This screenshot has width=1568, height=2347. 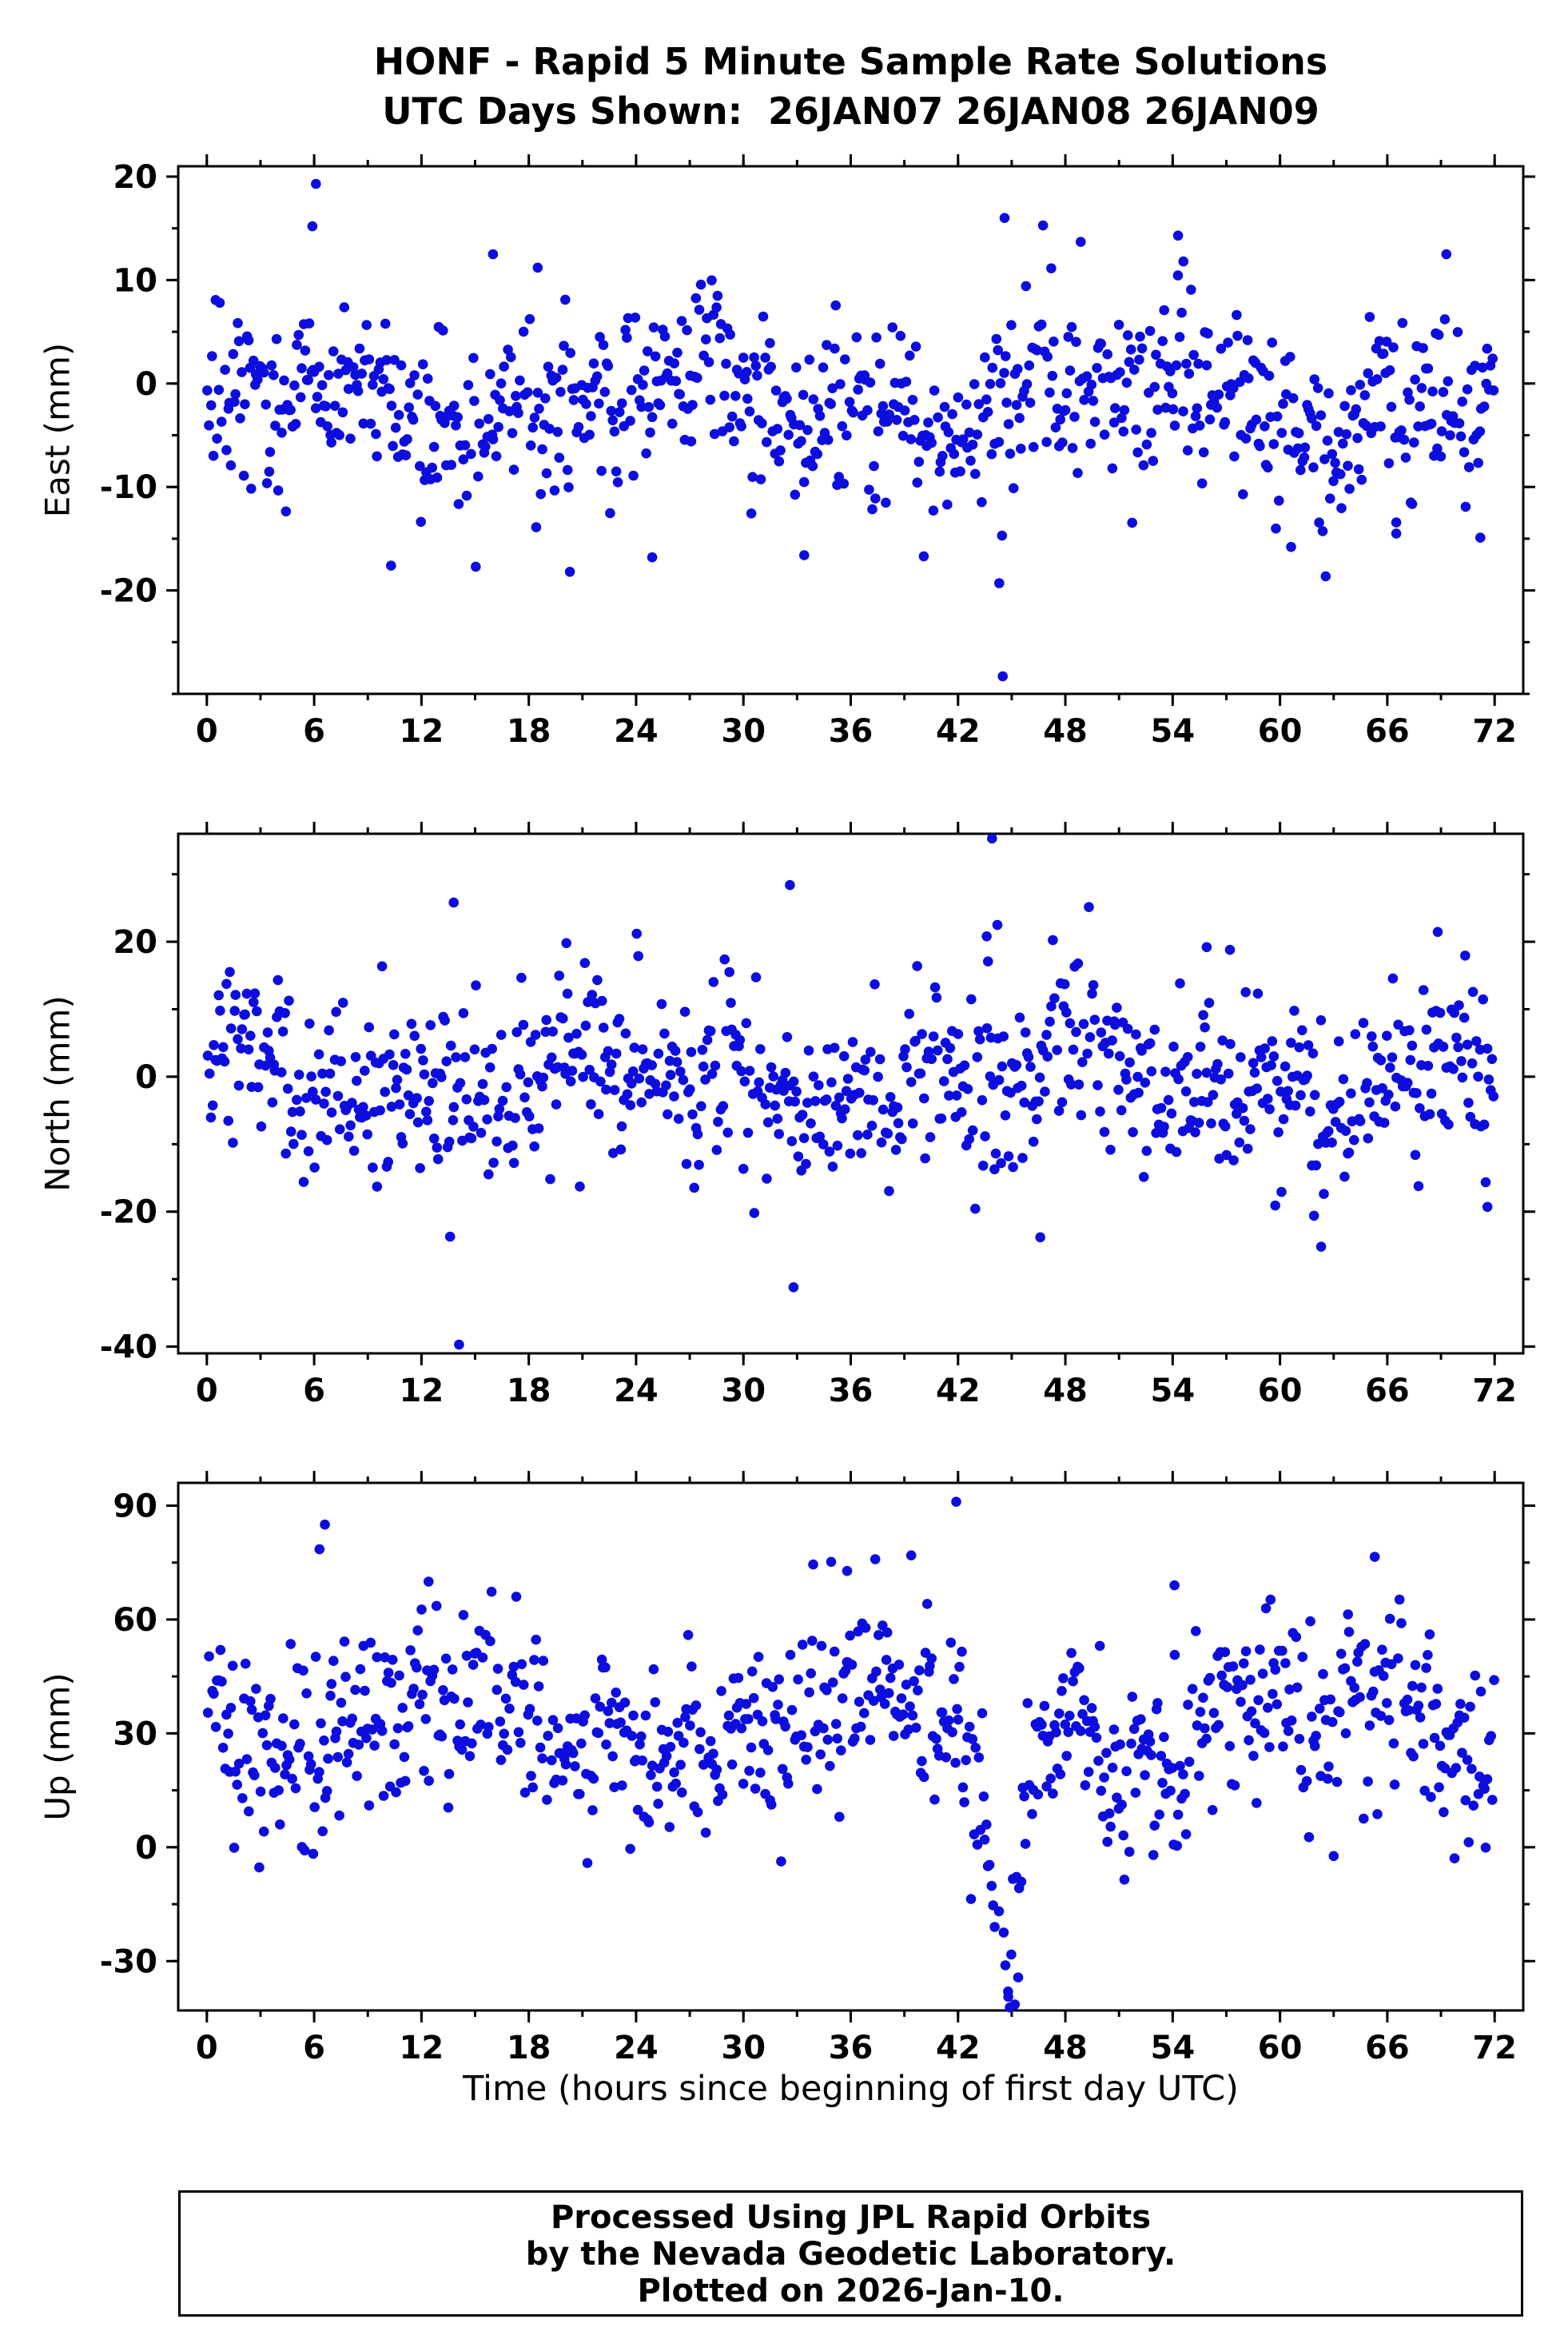 What do you see at coordinates (850, 2218) in the screenshot?
I see `footer-line-1: Processed Using JPL Rapid Orbits` at bounding box center [850, 2218].